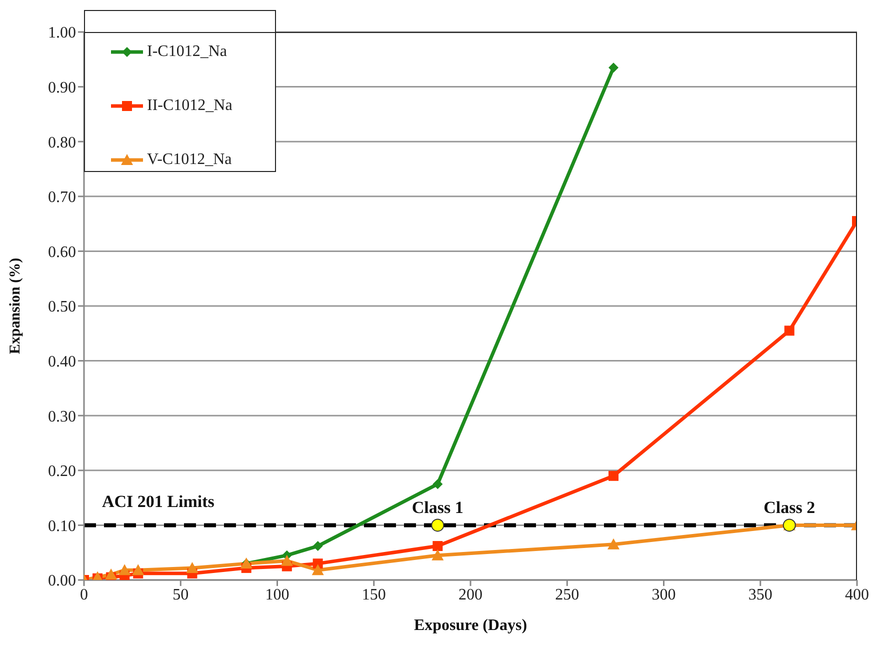  What do you see at coordinates (189, 106) in the screenshot?
I see `legend-label: II-C1012_Na` at bounding box center [189, 106].